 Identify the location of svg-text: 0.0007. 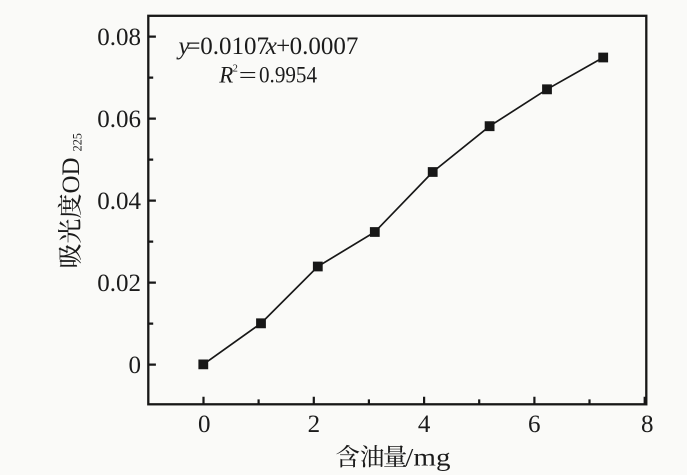
(324, 46).